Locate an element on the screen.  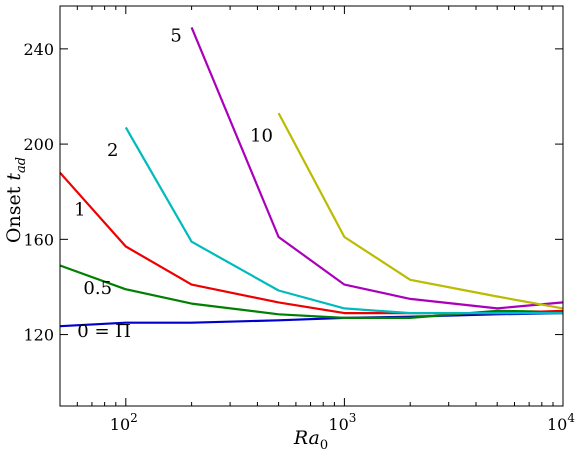
x-axis-title: Ra0 is located at coordinates (310, 440).